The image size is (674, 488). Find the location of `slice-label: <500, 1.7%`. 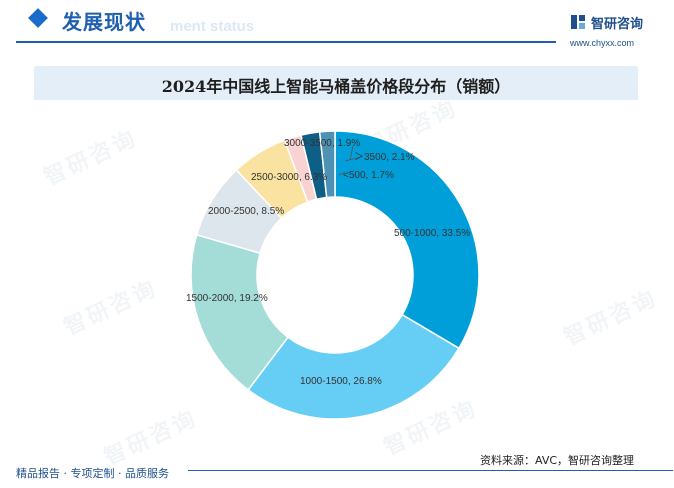

slice-label: <500, 1.7% is located at coordinates (368, 175).